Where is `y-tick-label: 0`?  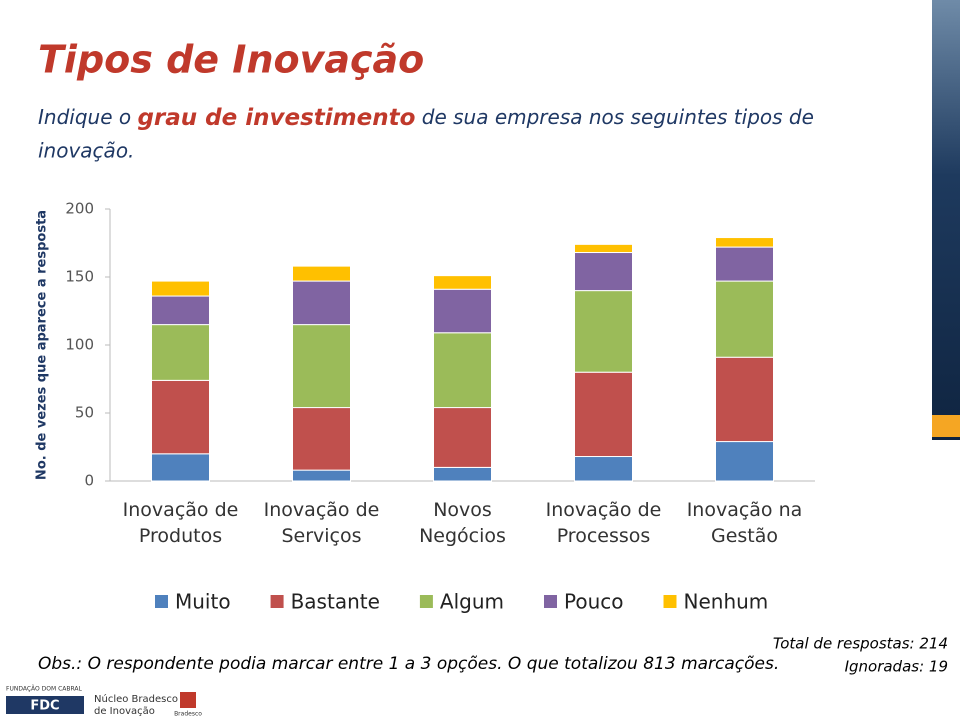 y-tick-label: 0 is located at coordinates (89, 481).